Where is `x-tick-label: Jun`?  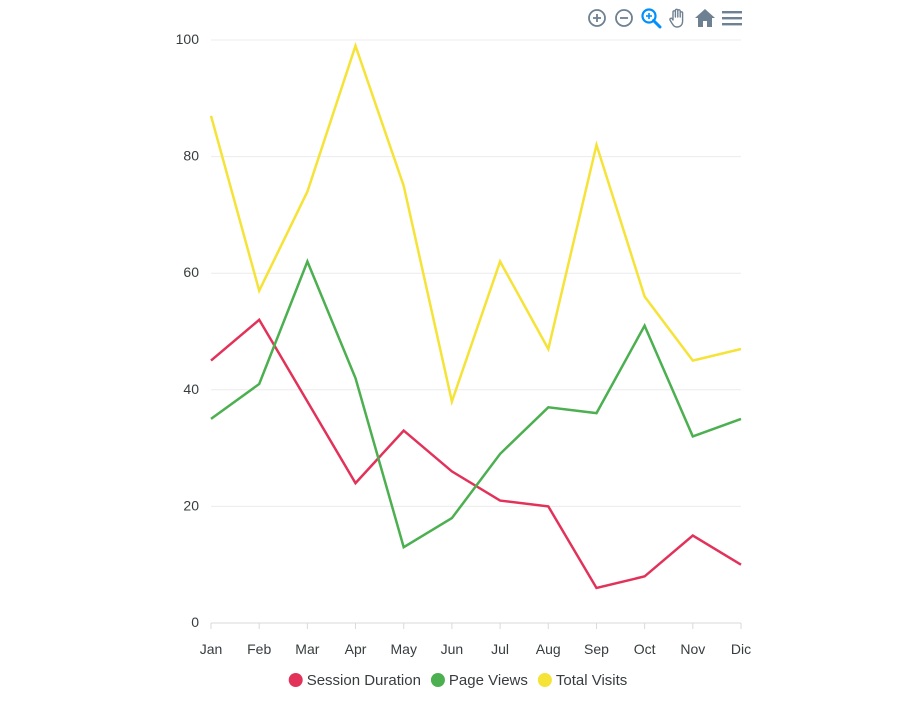
x-tick-label: Jun is located at coordinates (452, 649).